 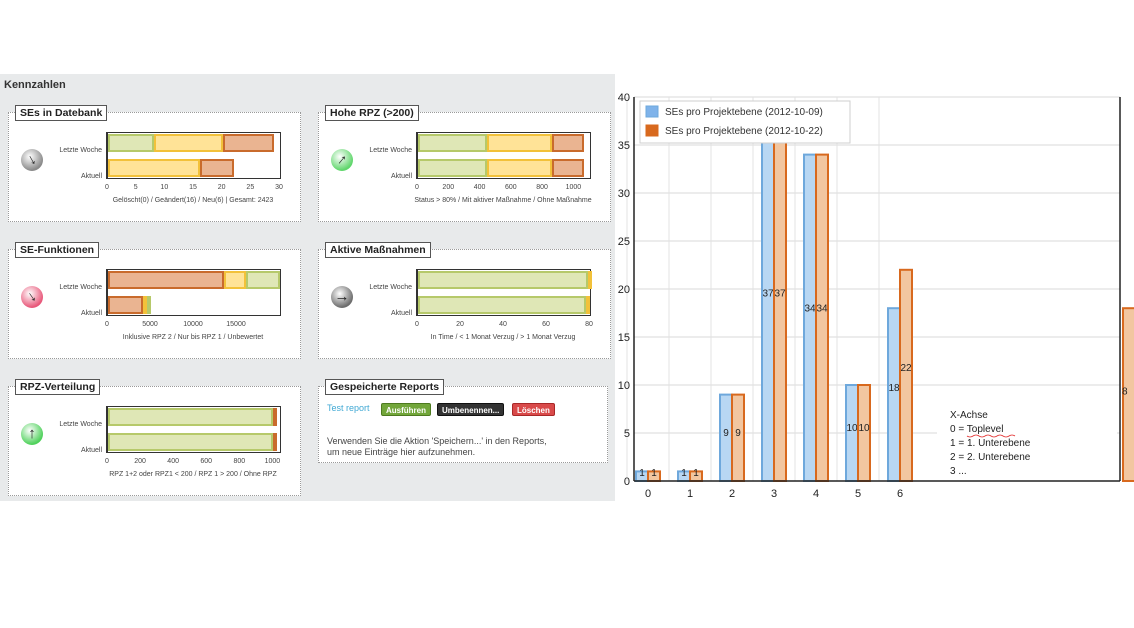 What do you see at coordinates (1125, 392) in the screenshot?
I see `data-label-clipped: 8` at bounding box center [1125, 392].